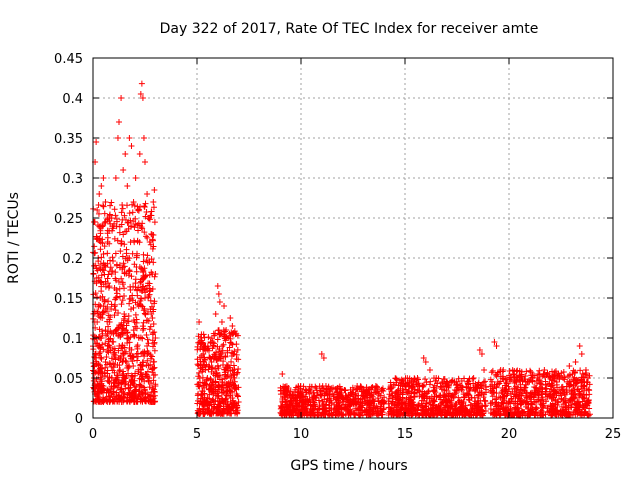 Image resolution: width=640 pixels, height=480 pixels. I want to click on y-tick-label: 0.15, so click(68, 299).